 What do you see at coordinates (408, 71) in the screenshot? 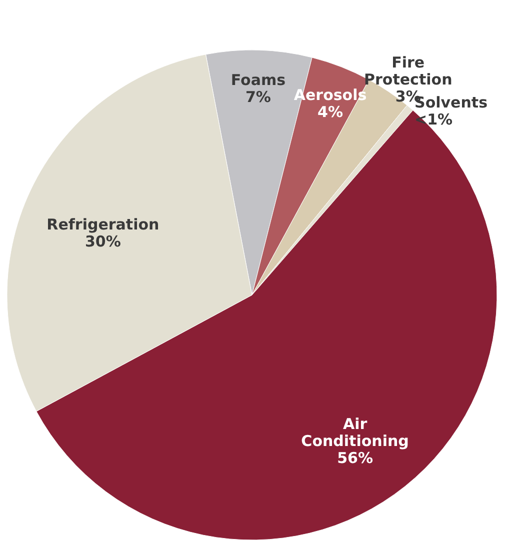
I see `slice-label: Fire Protection` at bounding box center [408, 71].